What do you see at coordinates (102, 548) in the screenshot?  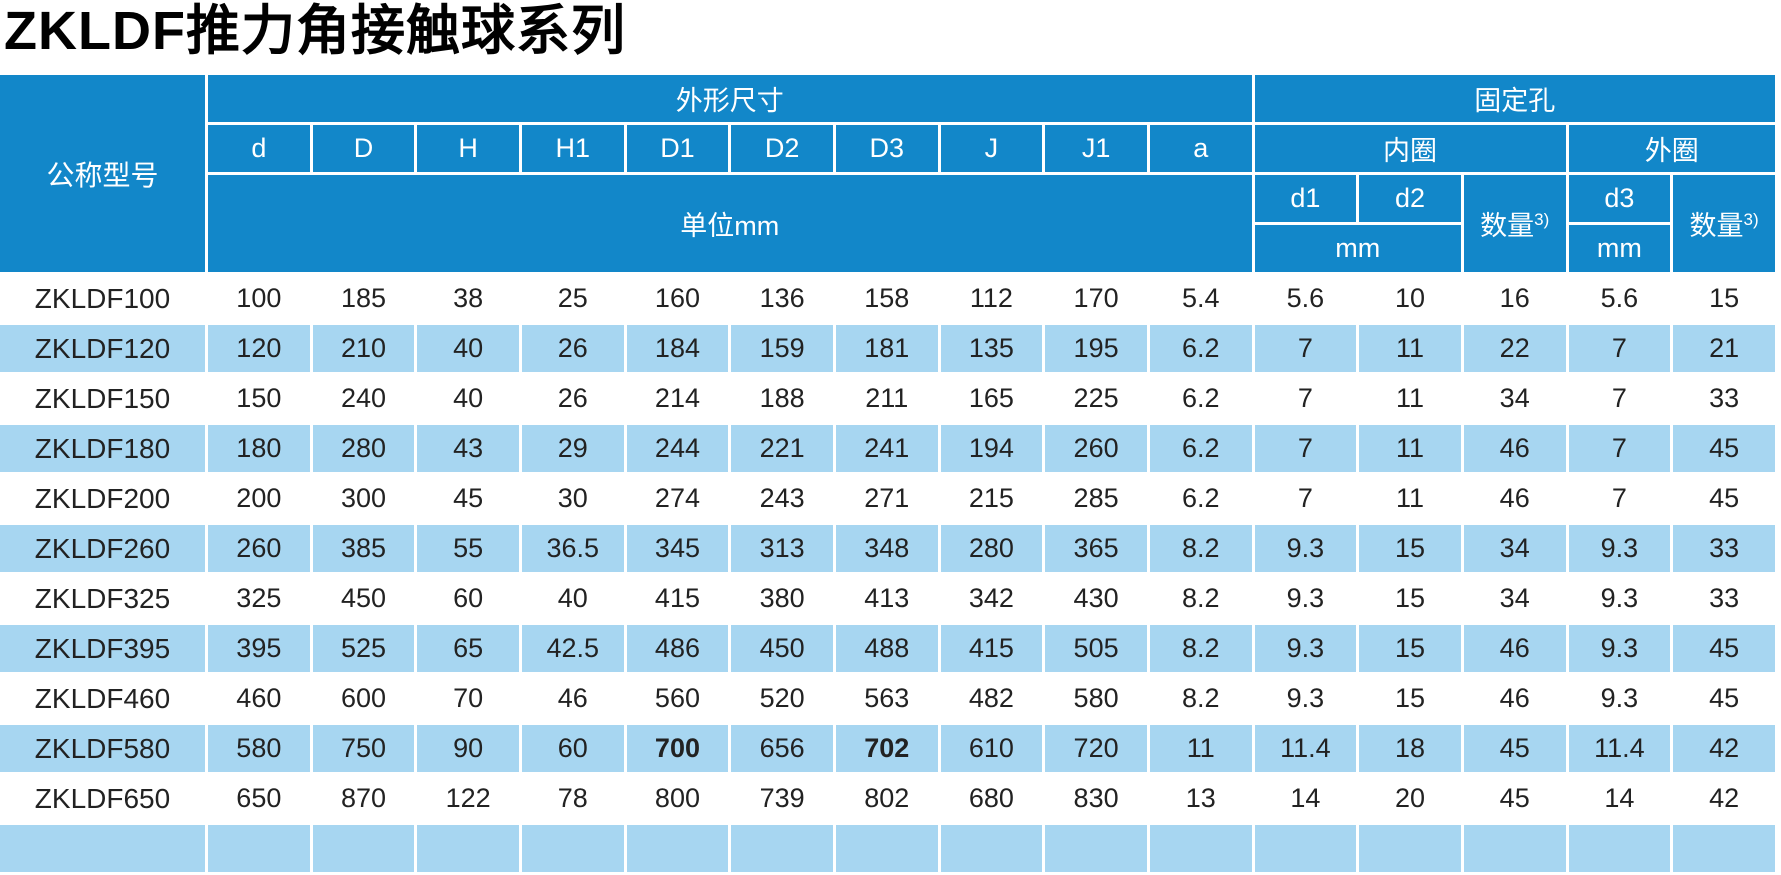 I see `model-cell: ZKLDF260` at bounding box center [102, 548].